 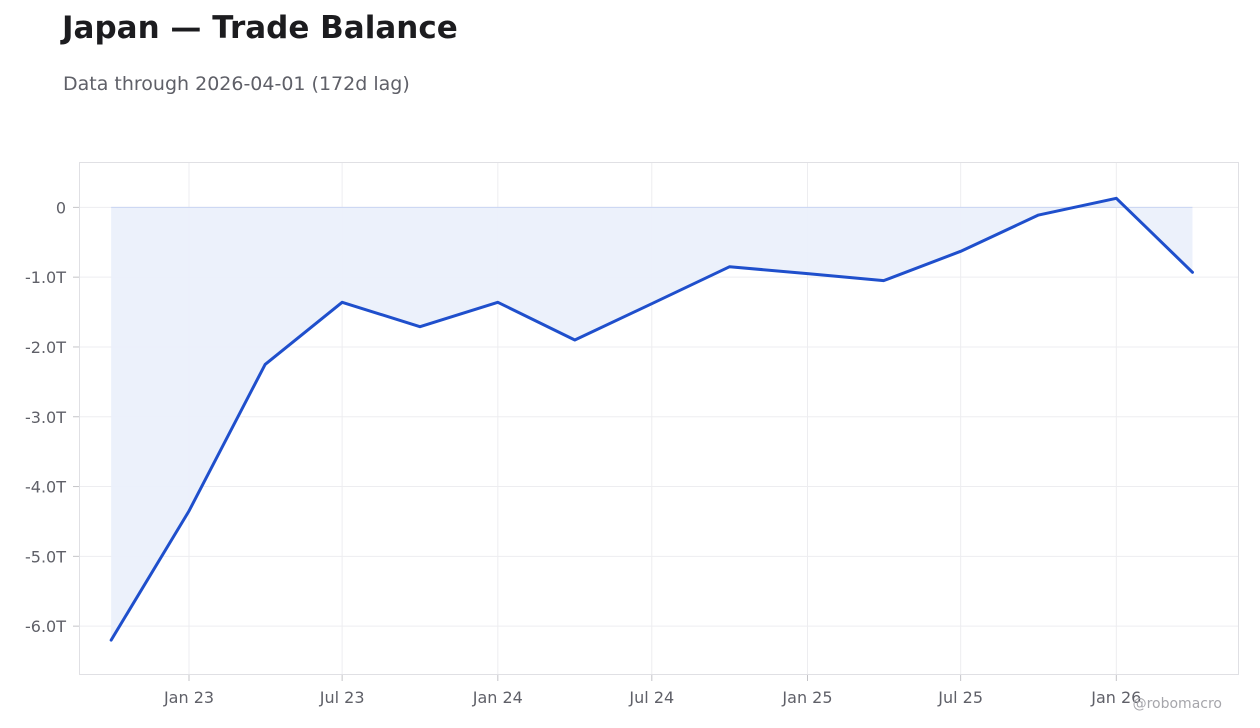 I want to click on x-tick-label: Jan 23, so click(x=188, y=697).